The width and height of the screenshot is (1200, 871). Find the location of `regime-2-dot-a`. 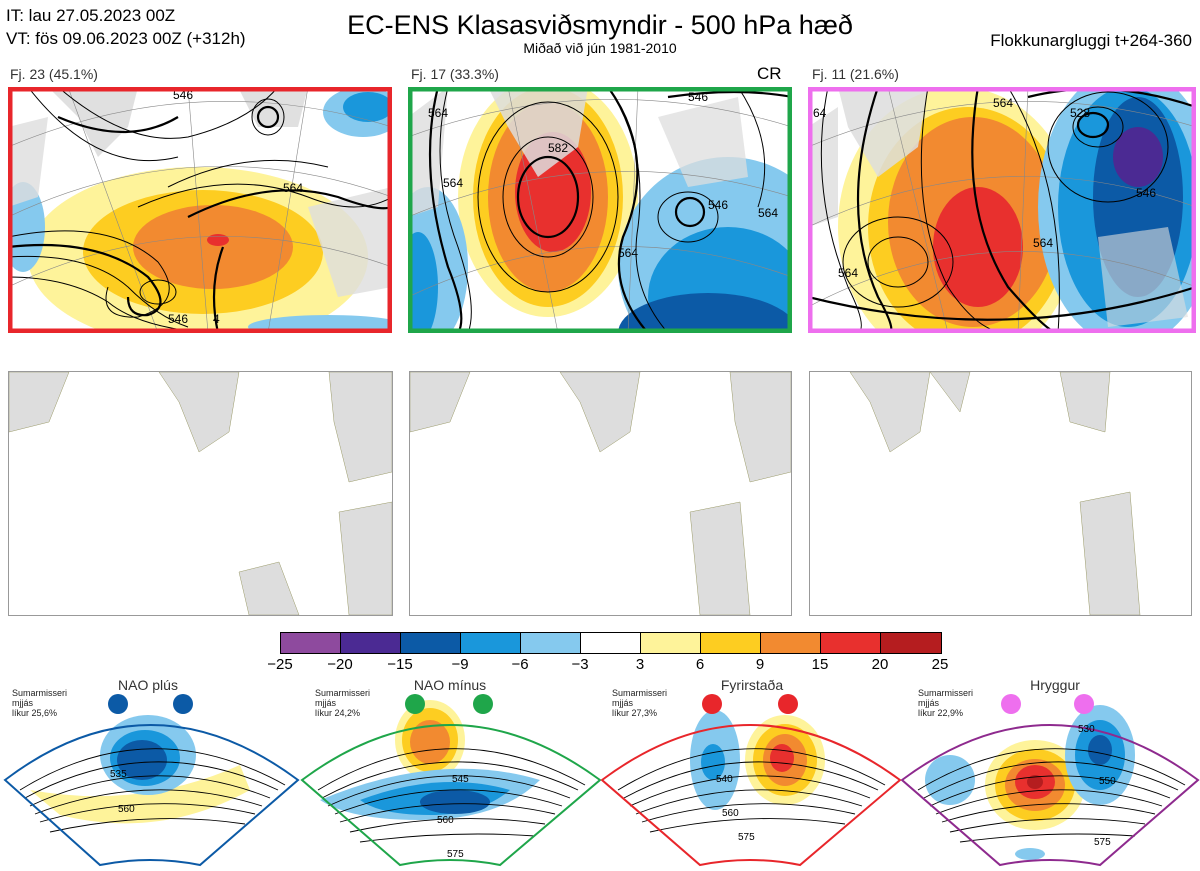

regime-2-dot-a is located at coordinates (415, 704).